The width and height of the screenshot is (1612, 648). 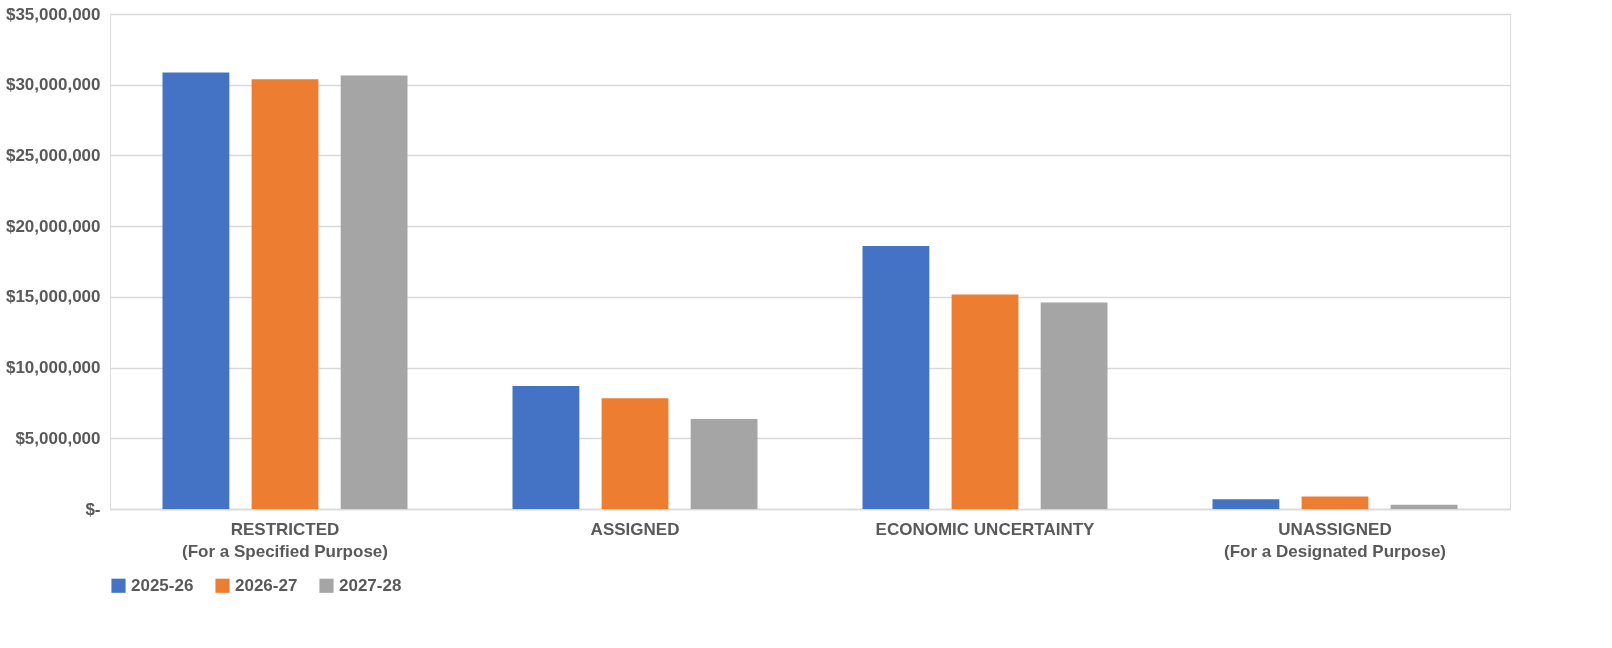 What do you see at coordinates (635, 529) in the screenshot?
I see `x-tick-label: ASSIGNED` at bounding box center [635, 529].